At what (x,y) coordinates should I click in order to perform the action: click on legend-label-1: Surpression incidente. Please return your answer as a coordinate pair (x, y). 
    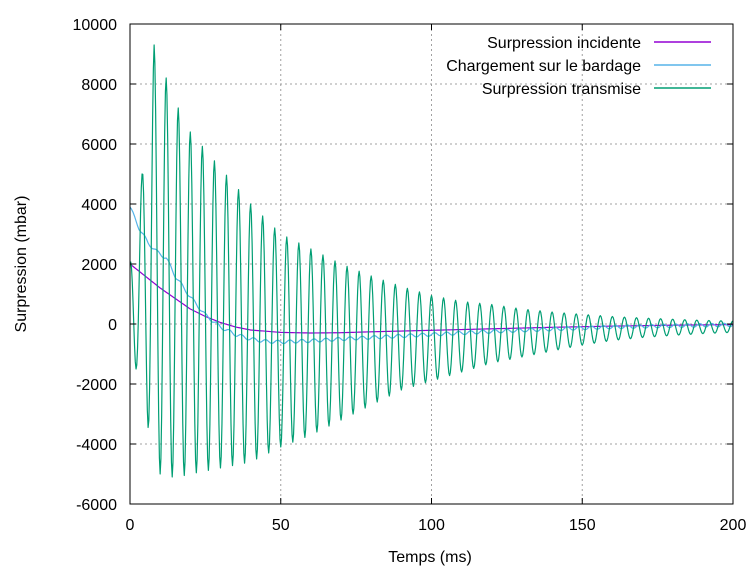
    Looking at the image, I should click on (564, 43).